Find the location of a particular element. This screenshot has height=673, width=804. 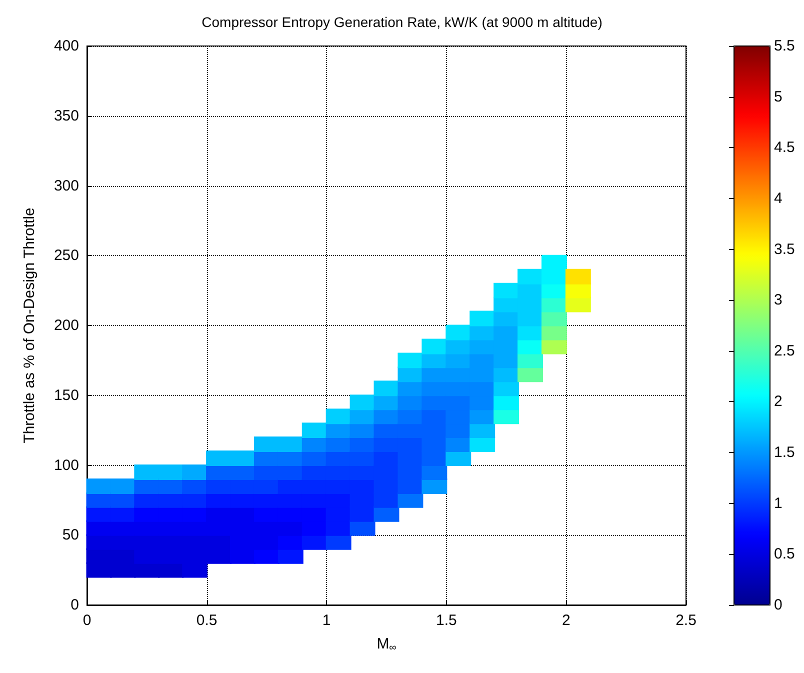

chart-title: Compressor Entropy Generation Rate, kW/K (at 9000 m altitude) is located at coordinates (402, 22).